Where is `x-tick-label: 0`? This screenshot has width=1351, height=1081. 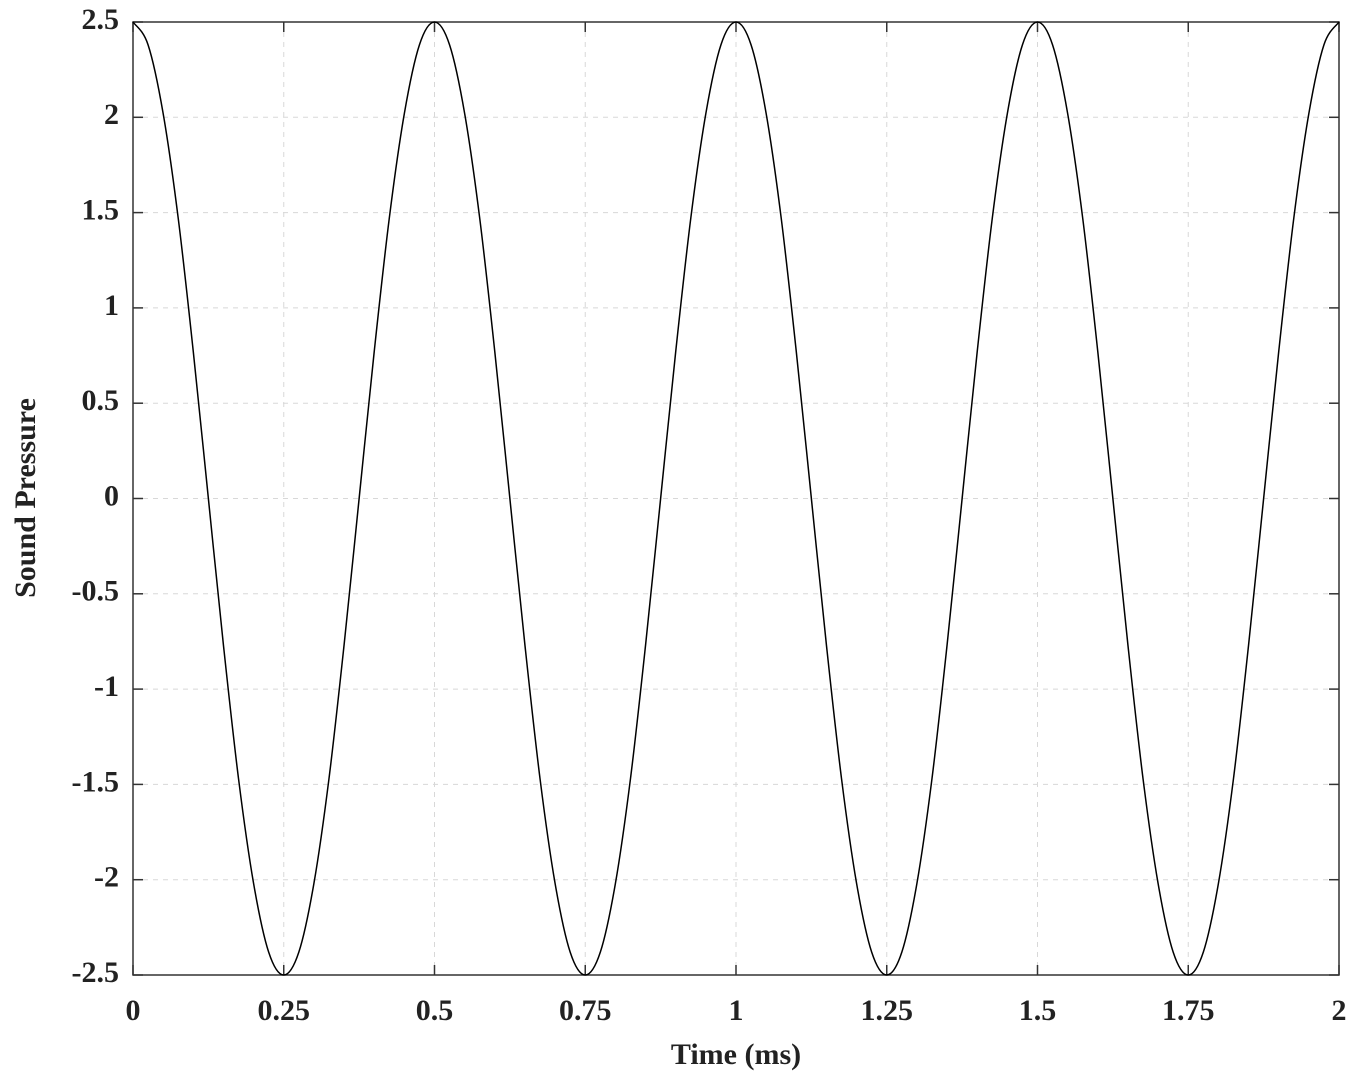 x-tick-label: 0 is located at coordinates (133, 1010).